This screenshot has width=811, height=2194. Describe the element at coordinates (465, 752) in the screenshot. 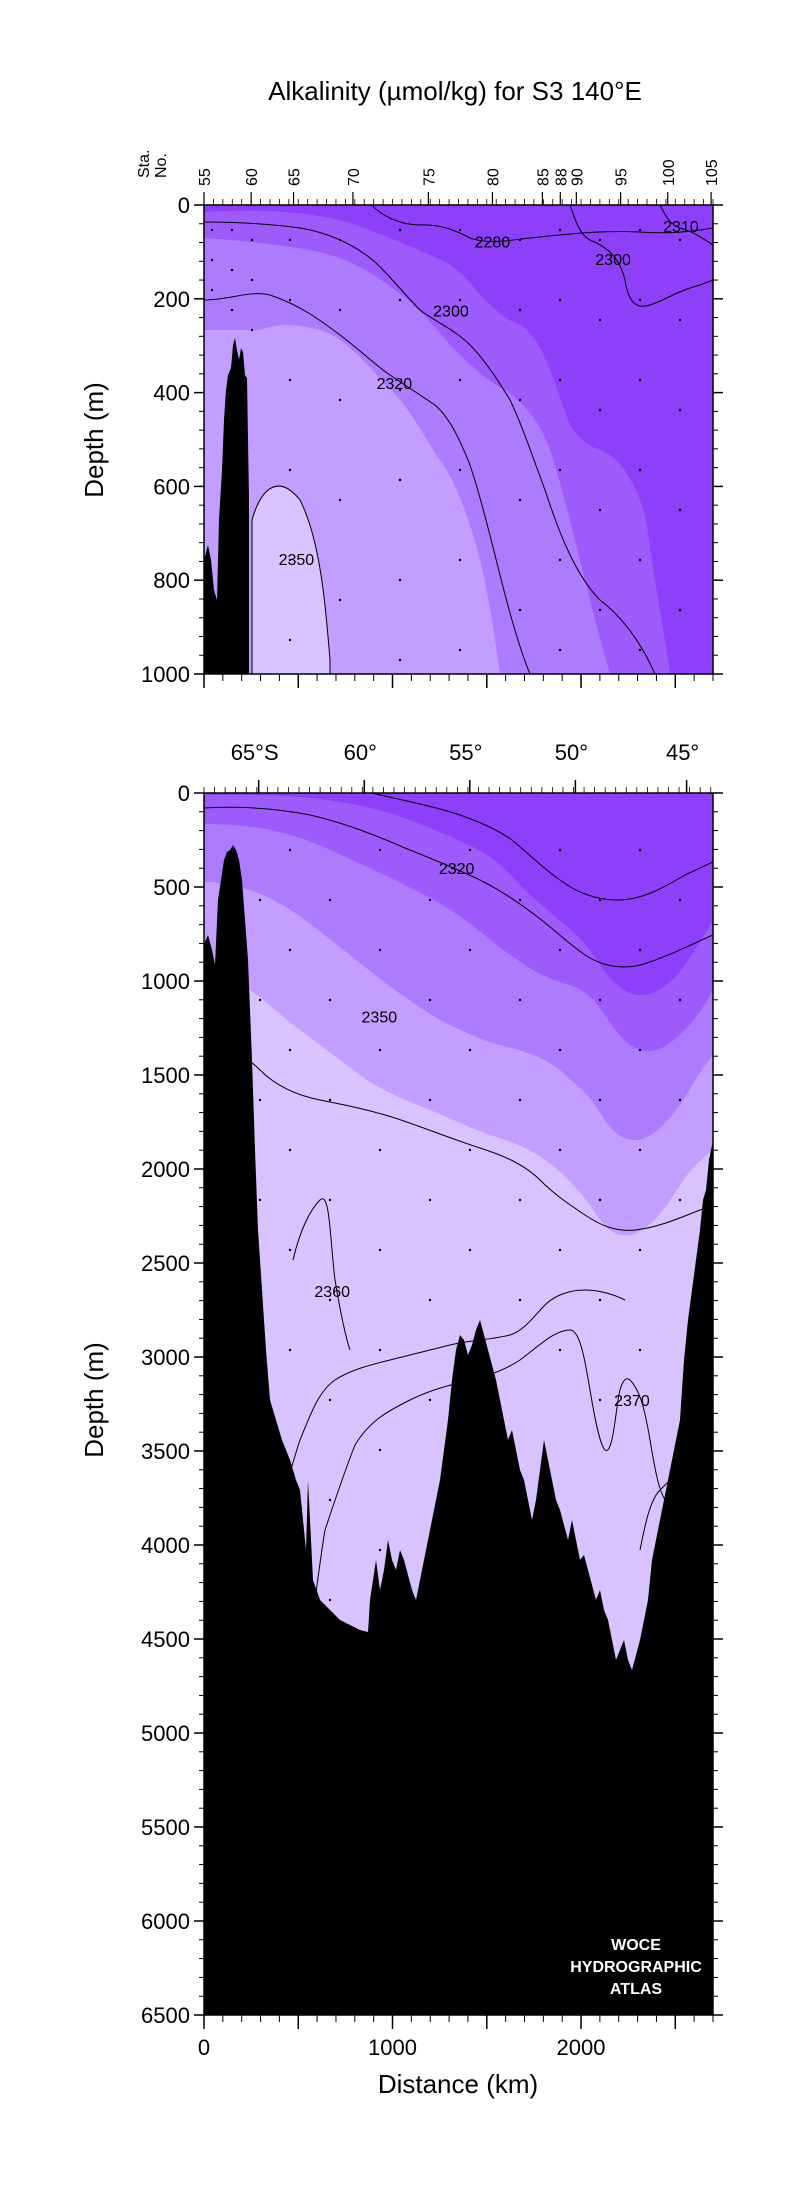

I see `latitude-label: 55°` at that location.